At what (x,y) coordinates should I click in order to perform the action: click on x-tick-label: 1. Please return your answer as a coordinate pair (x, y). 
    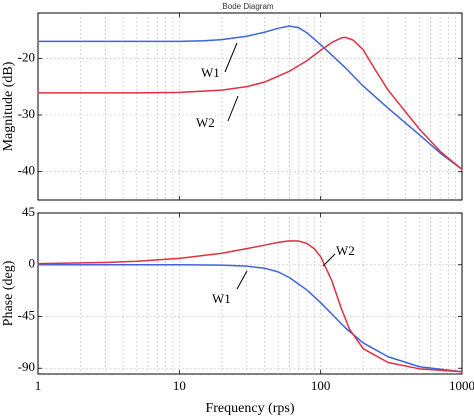
    Looking at the image, I should click on (38, 385).